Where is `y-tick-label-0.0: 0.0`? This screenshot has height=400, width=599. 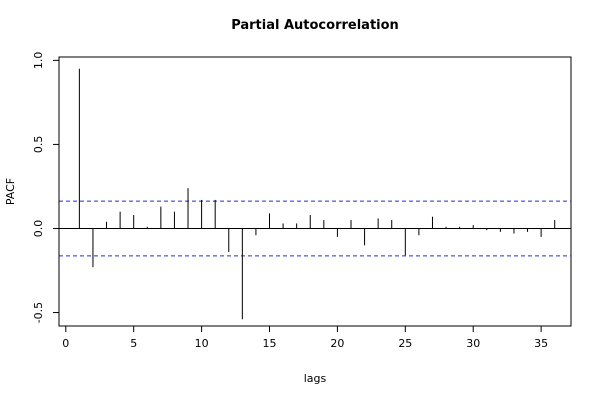
y-tick-label-0.0: 0.0 is located at coordinates (38, 229).